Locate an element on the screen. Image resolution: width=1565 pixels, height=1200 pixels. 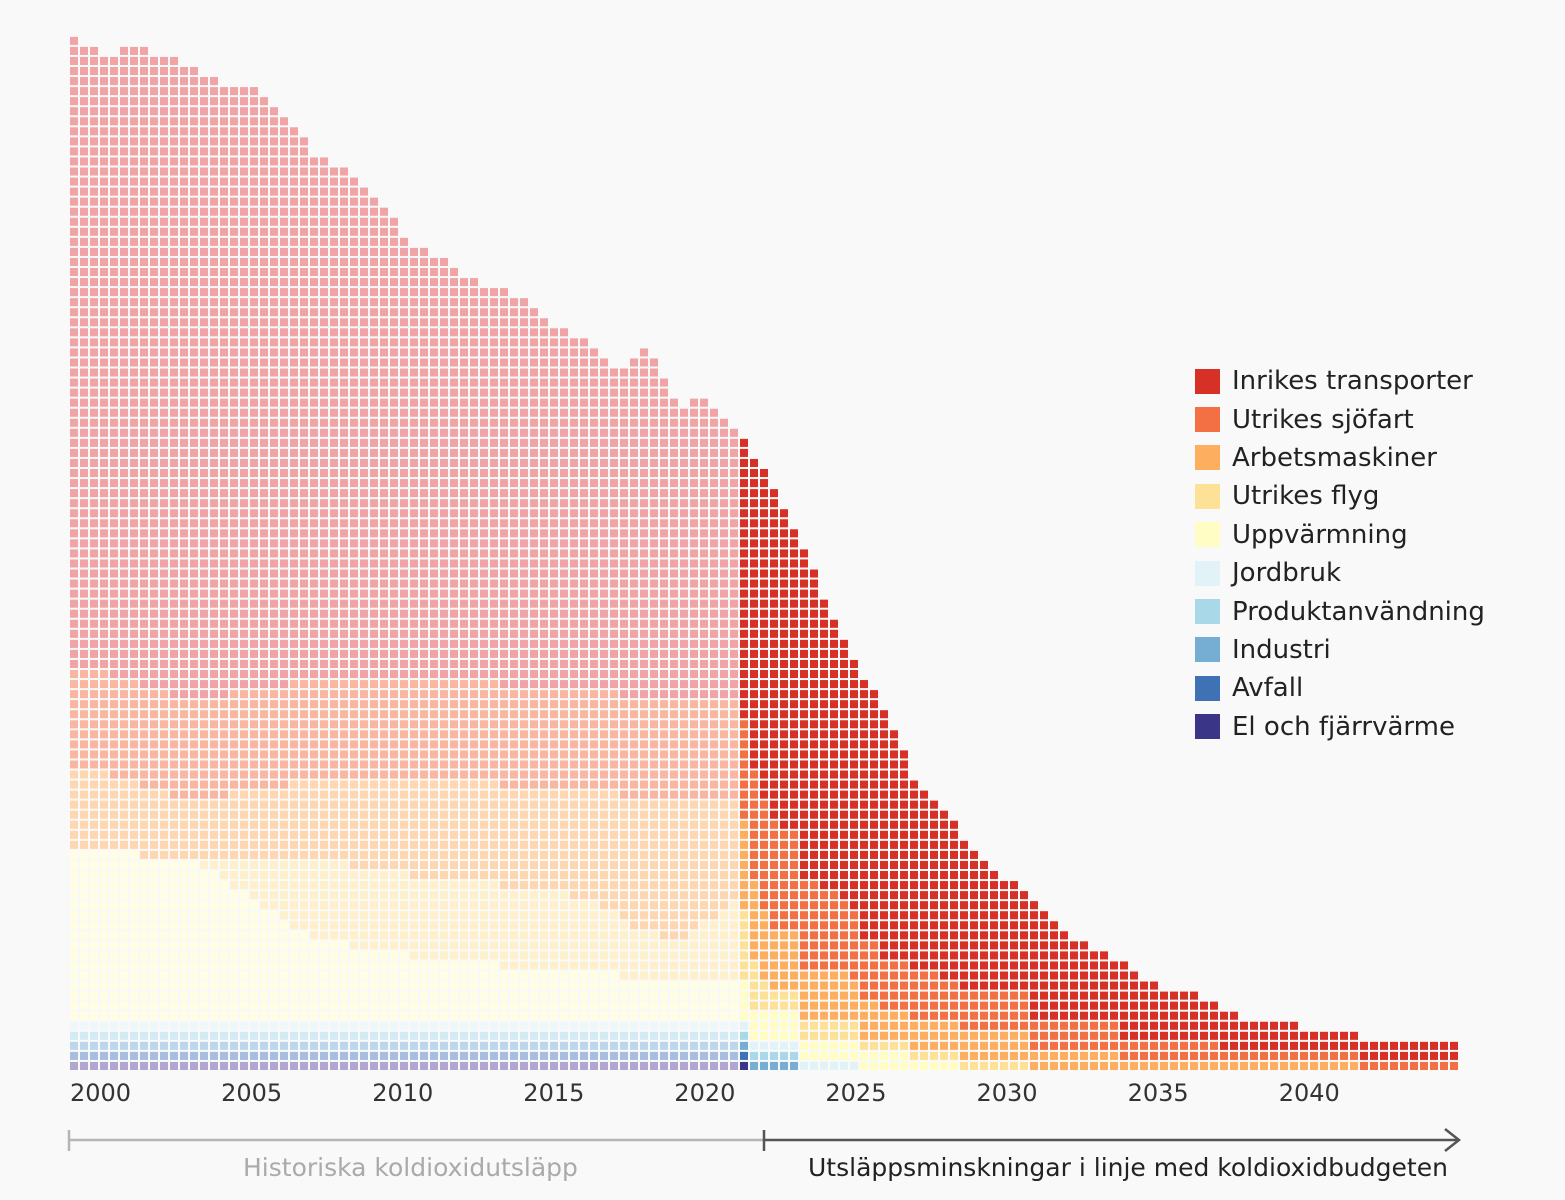
cell-produktanvändning is located at coordinates (564, 1035).